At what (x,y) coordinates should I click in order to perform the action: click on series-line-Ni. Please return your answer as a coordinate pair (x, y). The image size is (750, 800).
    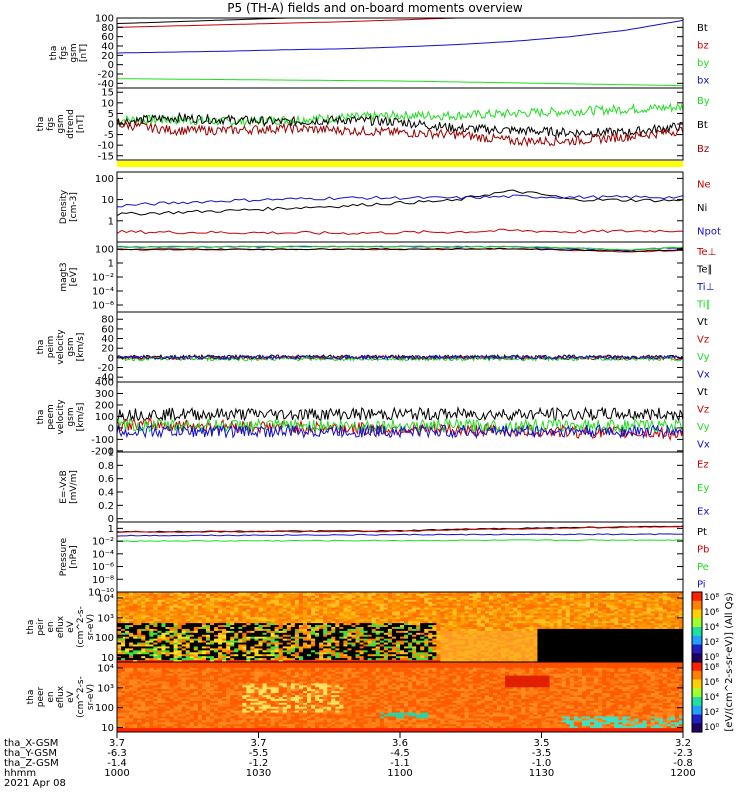
    Looking at the image, I should click on (400, 203).